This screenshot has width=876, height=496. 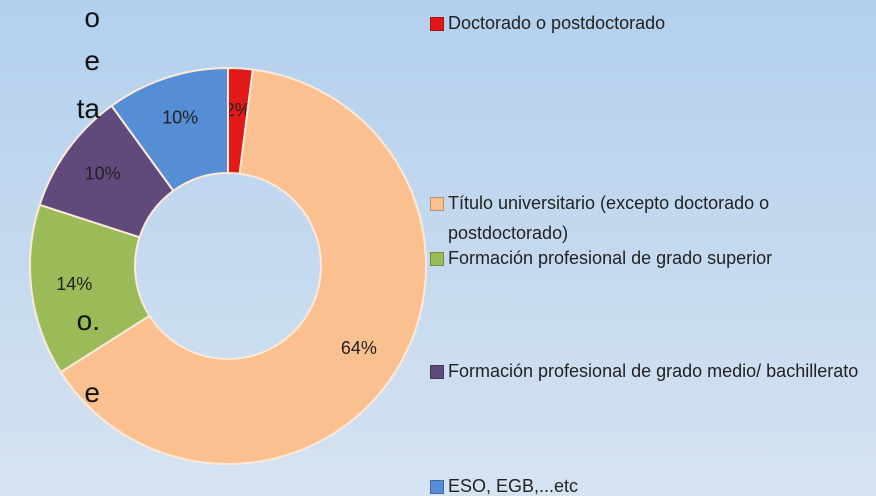 I want to click on data-label: 2%, so click(x=238, y=110).